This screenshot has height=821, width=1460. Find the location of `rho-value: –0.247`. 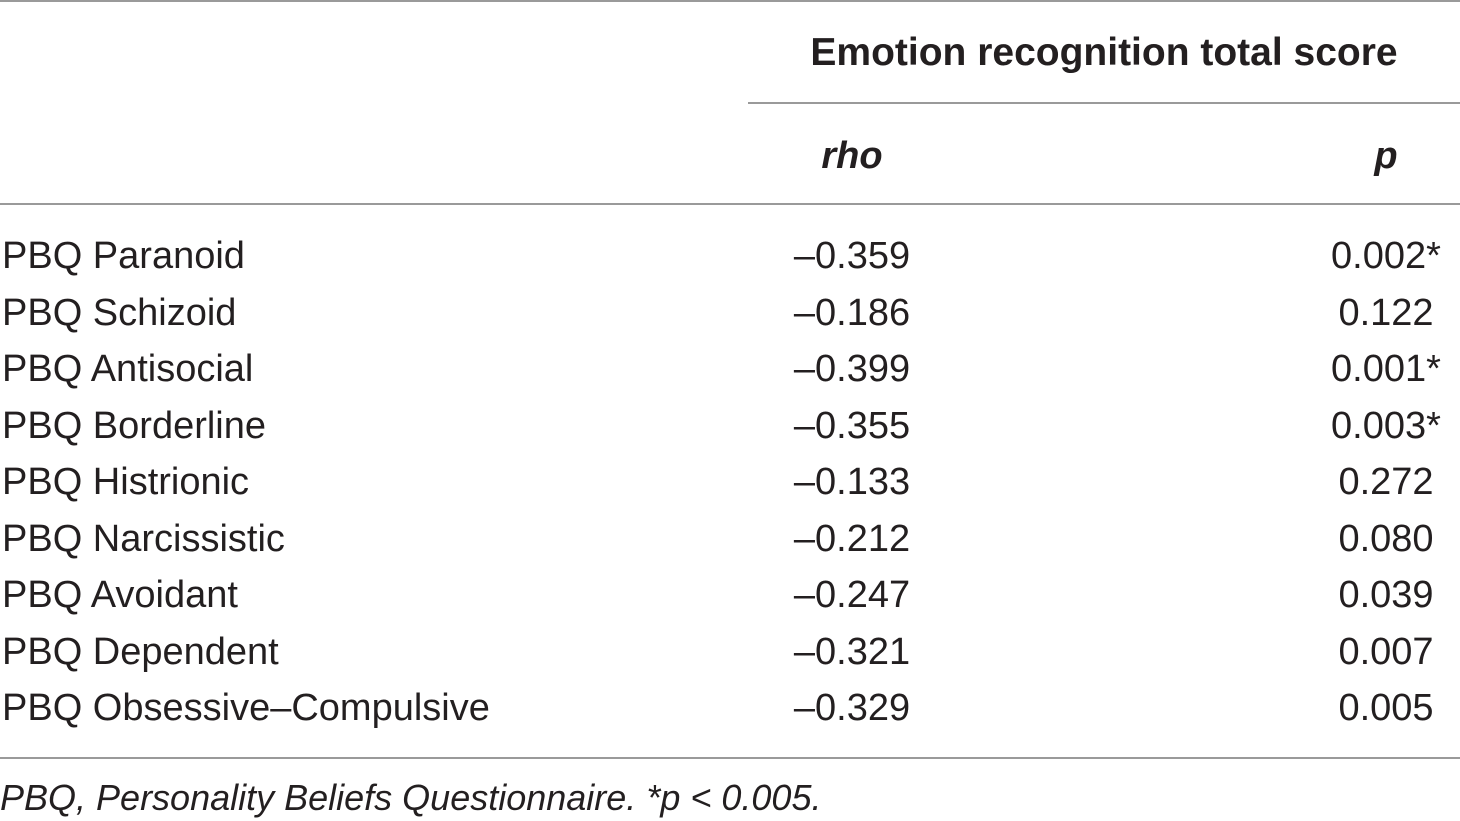

rho-value: –0.247 is located at coordinates (852, 595).